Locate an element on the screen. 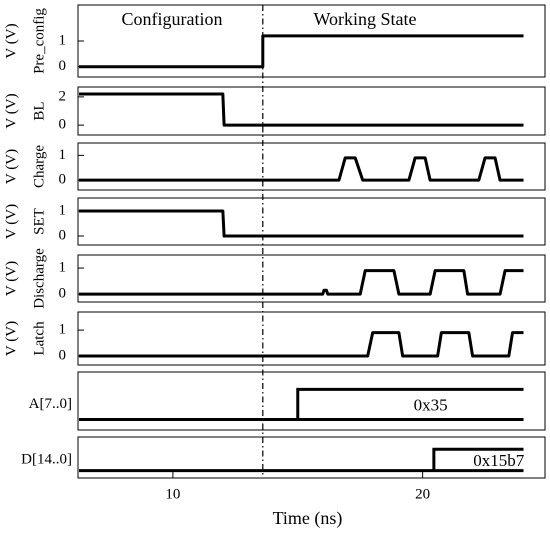  signal-label: SET is located at coordinates (39, 221).